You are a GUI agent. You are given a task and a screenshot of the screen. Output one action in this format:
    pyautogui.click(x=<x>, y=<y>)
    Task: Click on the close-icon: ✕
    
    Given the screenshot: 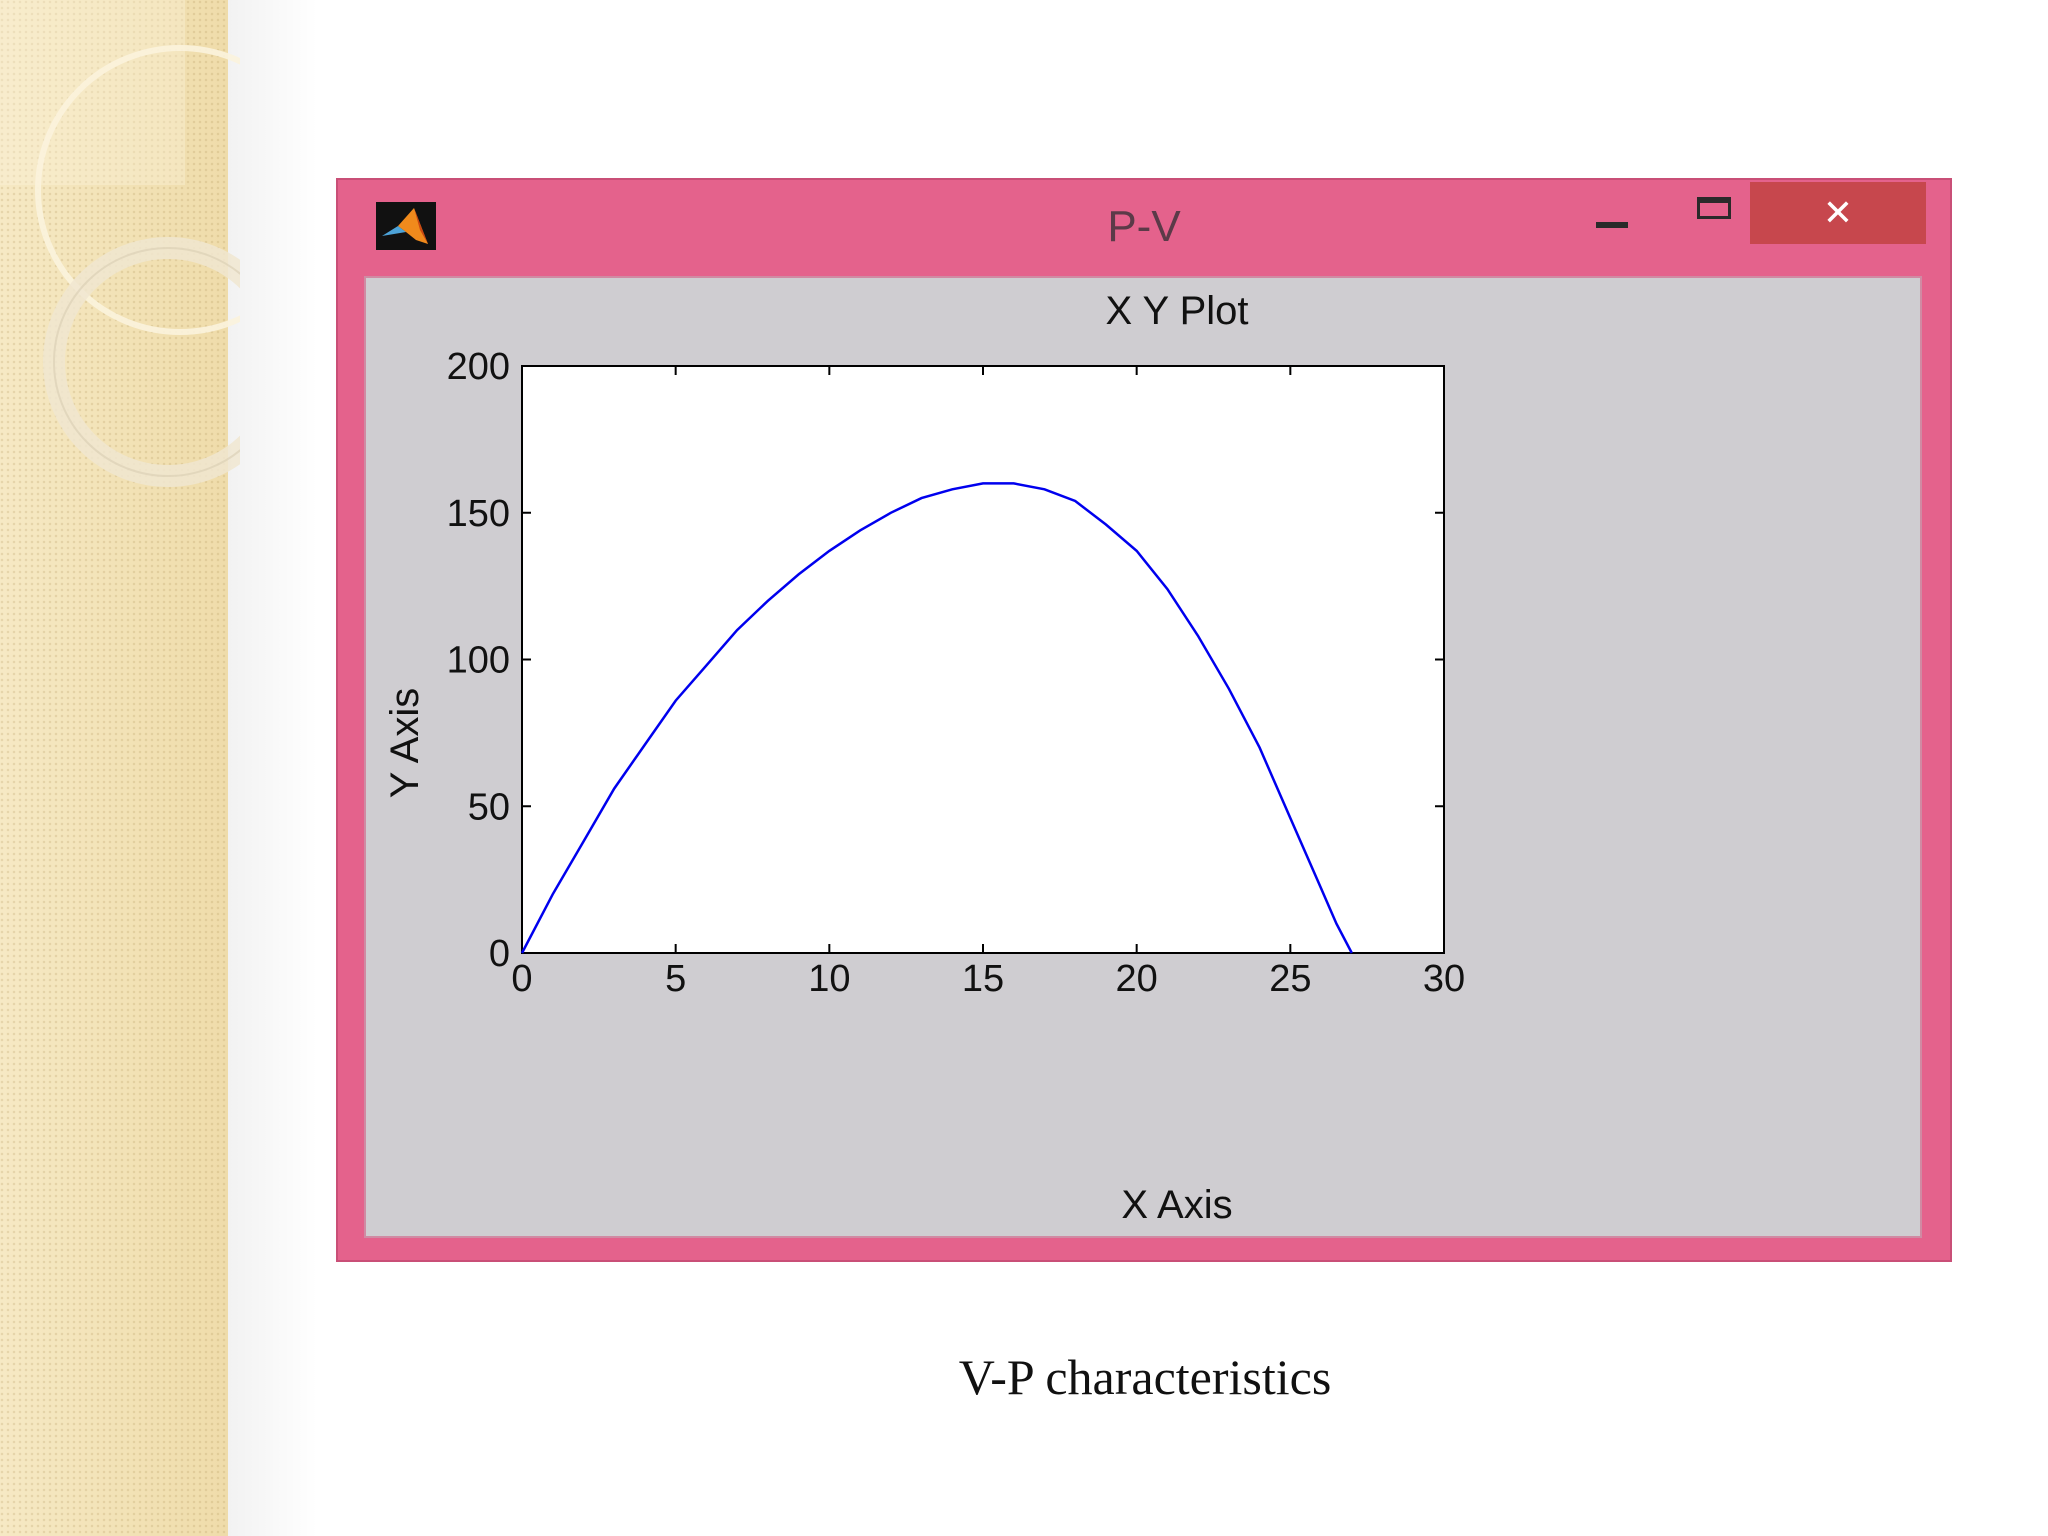 What is the action you would take?
    pyautogui.click(x=1838, y=212)
    